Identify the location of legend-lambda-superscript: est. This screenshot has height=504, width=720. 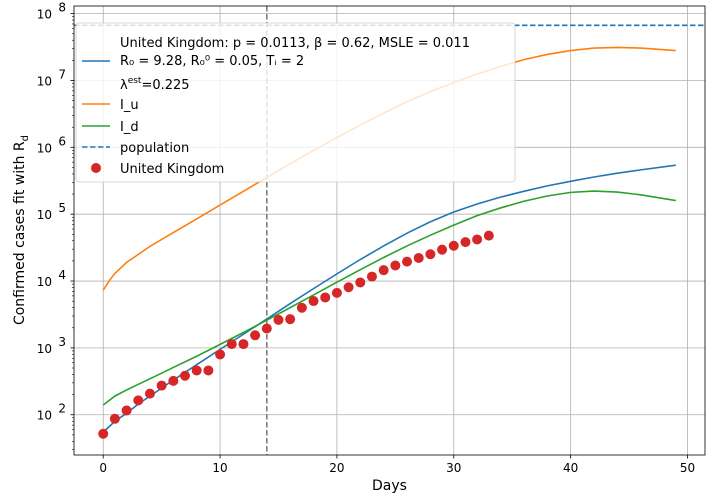
(135, 81).